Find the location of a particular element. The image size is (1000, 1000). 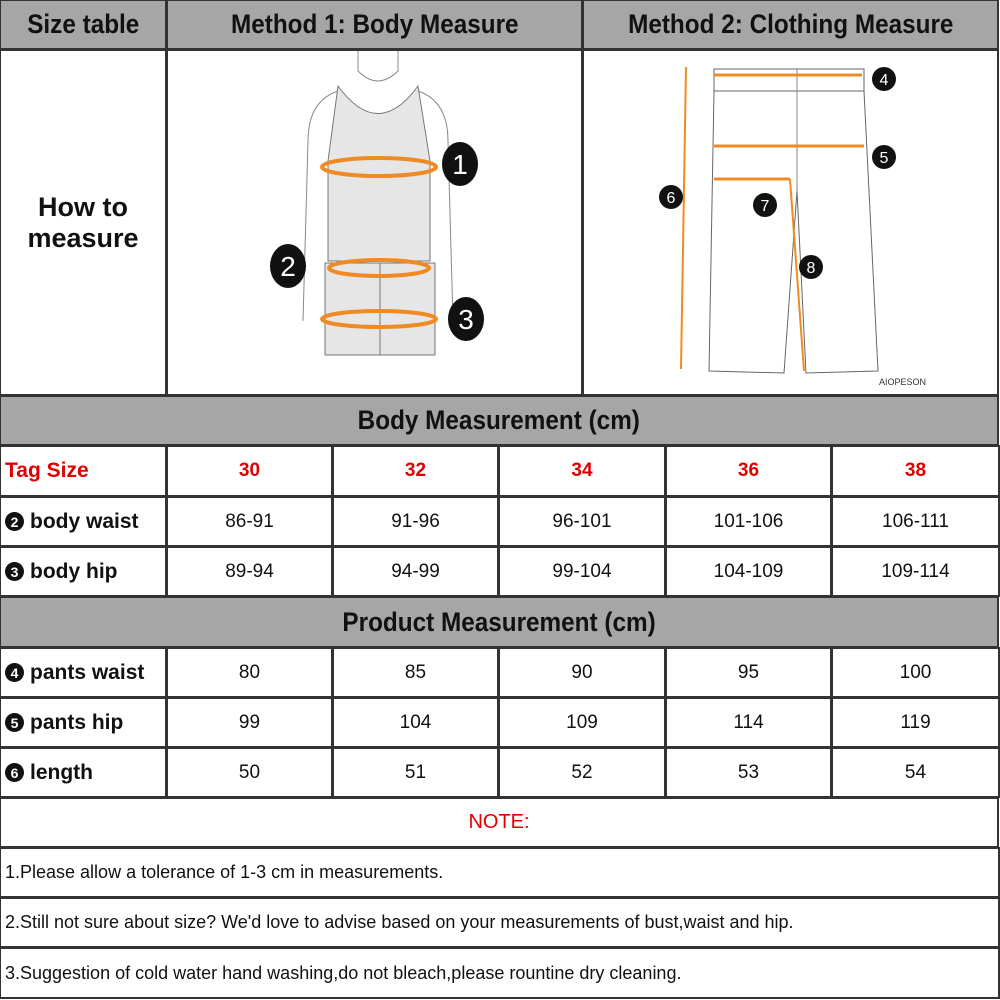

row-label-text: body hip is located at coordinates (74, 571).